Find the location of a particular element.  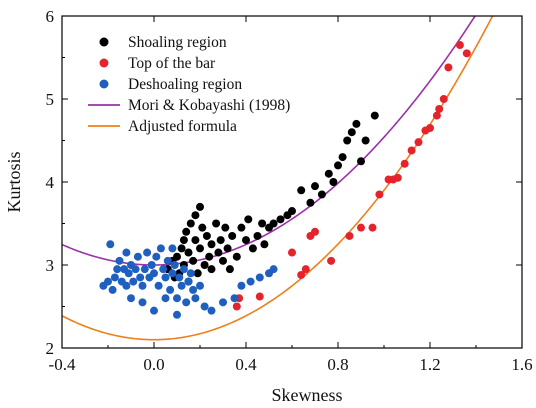

y-tick-label: 5 is located at coordinates (50, 99).